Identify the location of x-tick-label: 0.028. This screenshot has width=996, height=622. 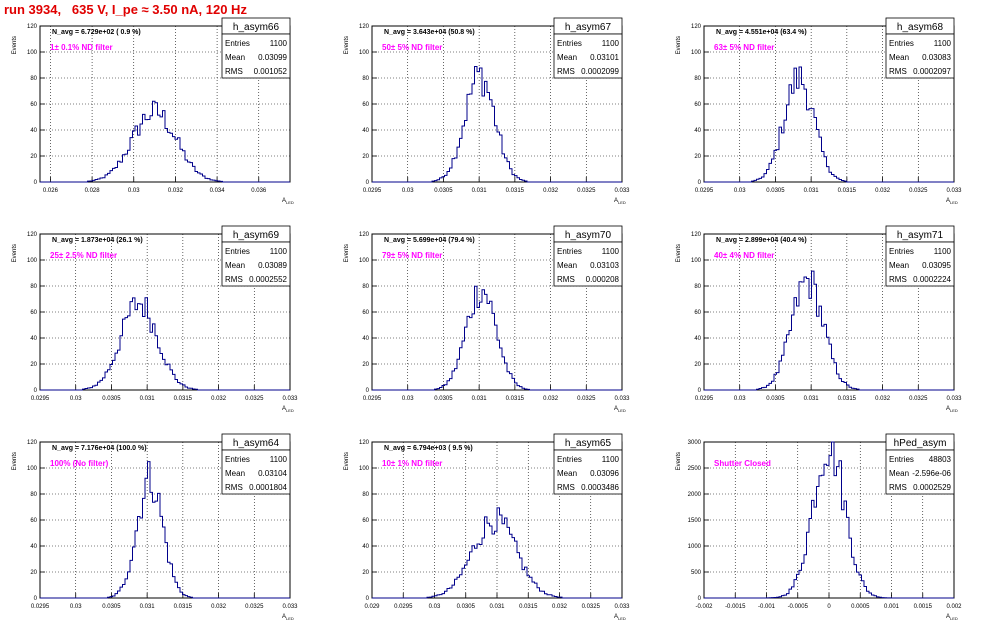
(93, 191).